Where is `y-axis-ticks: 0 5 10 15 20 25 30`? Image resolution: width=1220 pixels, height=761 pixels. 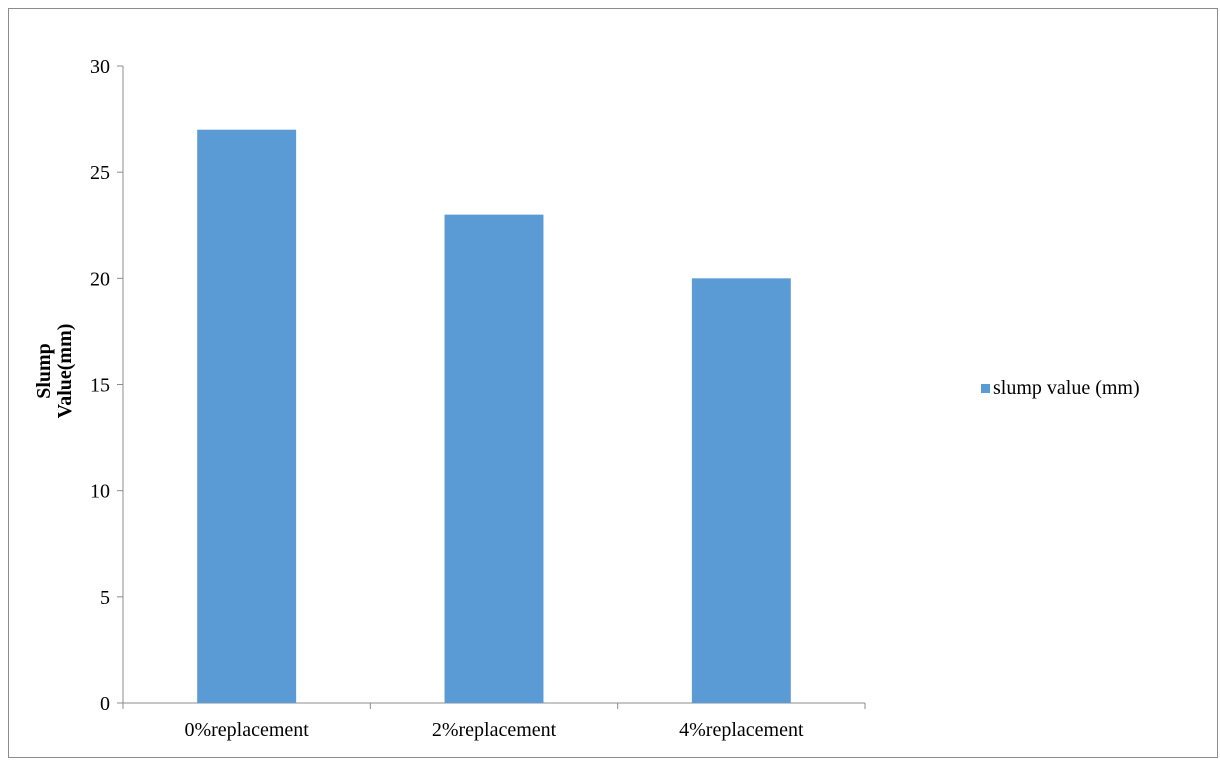 y-axis-ticks: 0 5 10 15 20 25 30 is located at coordinates (106, 385).